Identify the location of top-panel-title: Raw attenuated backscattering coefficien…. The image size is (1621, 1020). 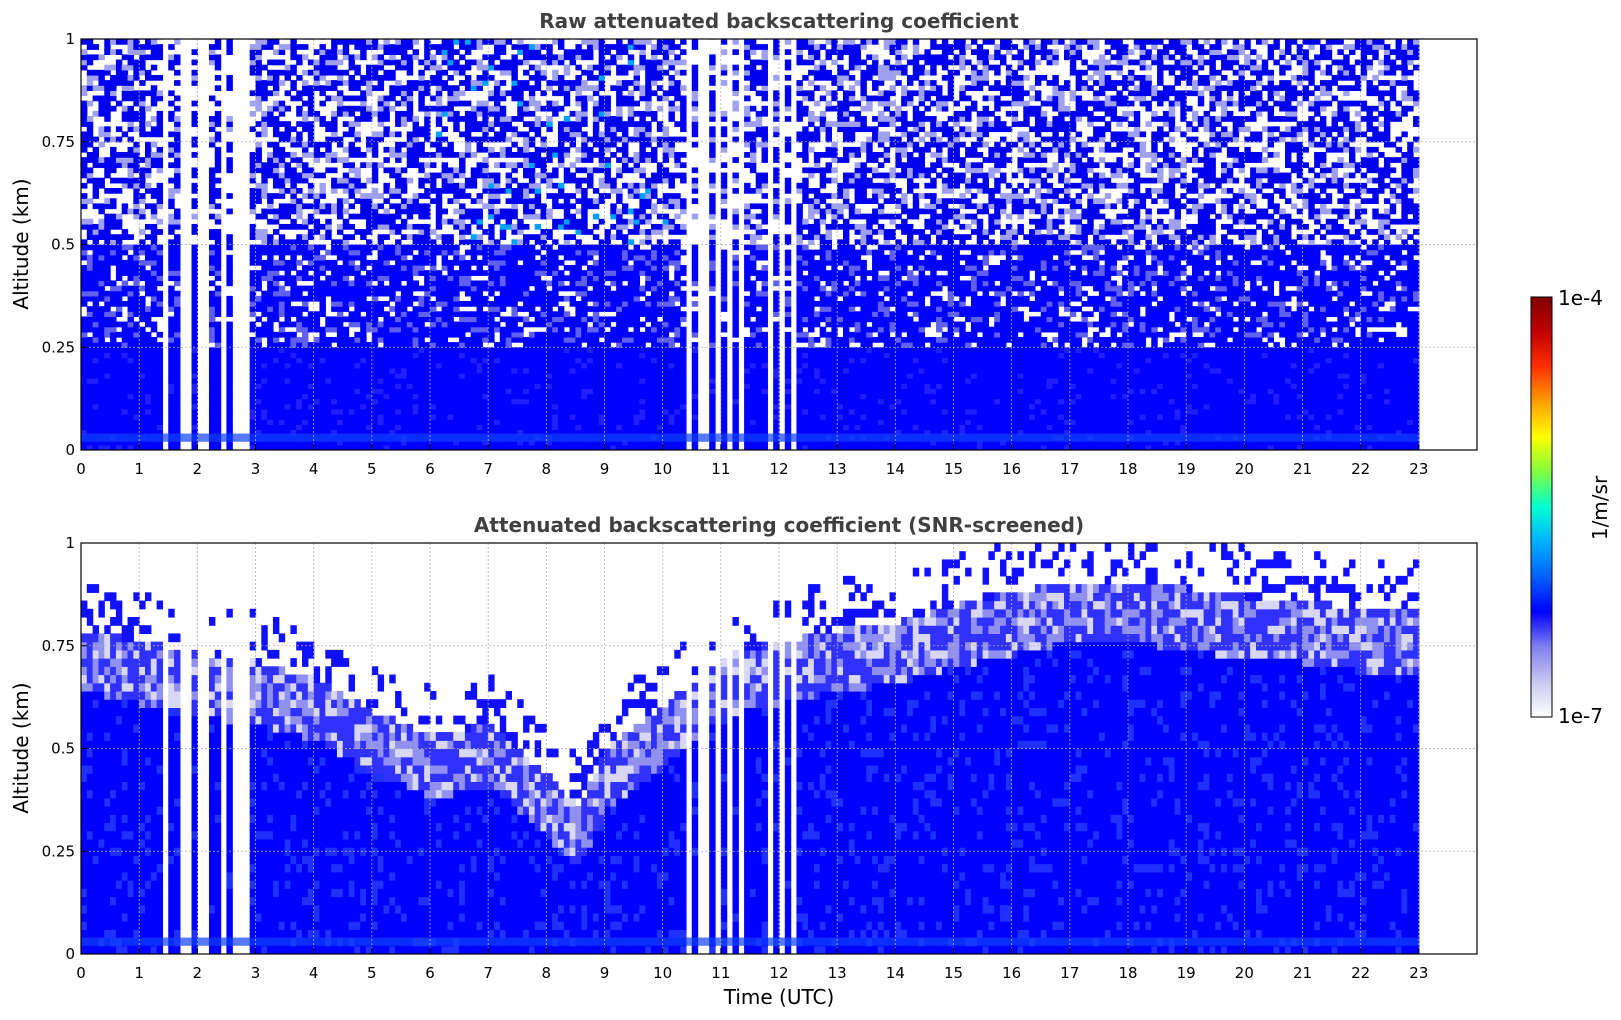
(779, 21).